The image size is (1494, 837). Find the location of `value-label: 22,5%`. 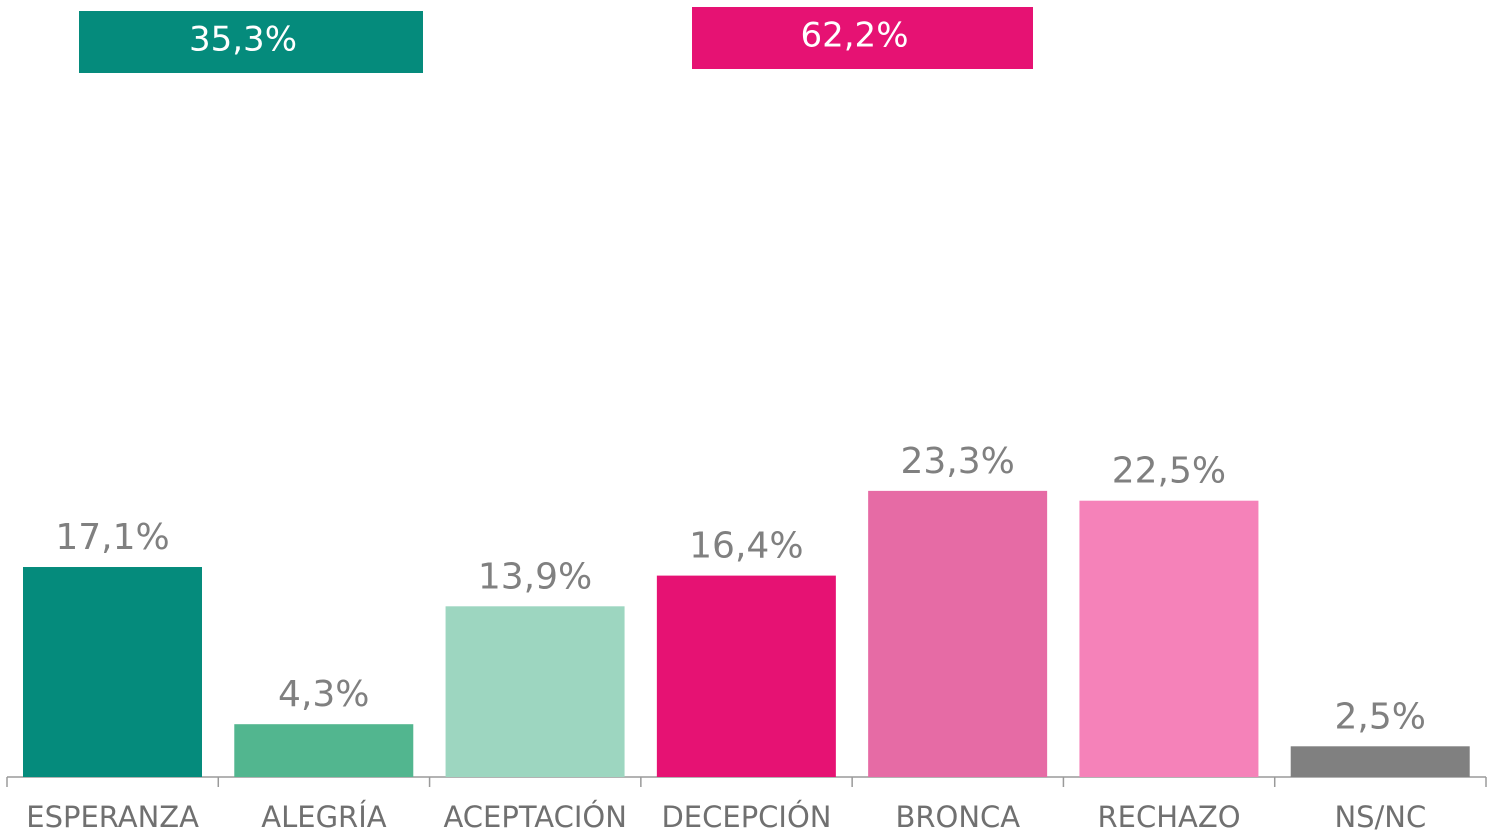

value-label: 22,5% is located at coordinates (1169, 471).